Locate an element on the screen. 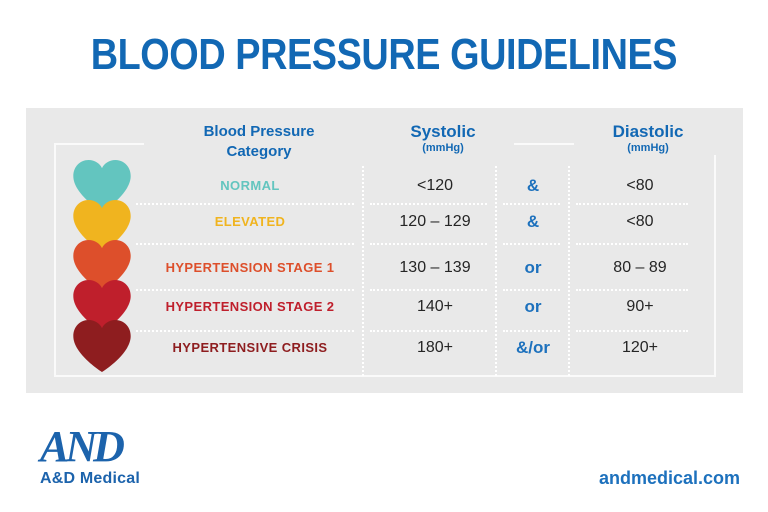 The image size is (768, 512). systolic-value: 130 – 139 is located at coordinates (435, 267).